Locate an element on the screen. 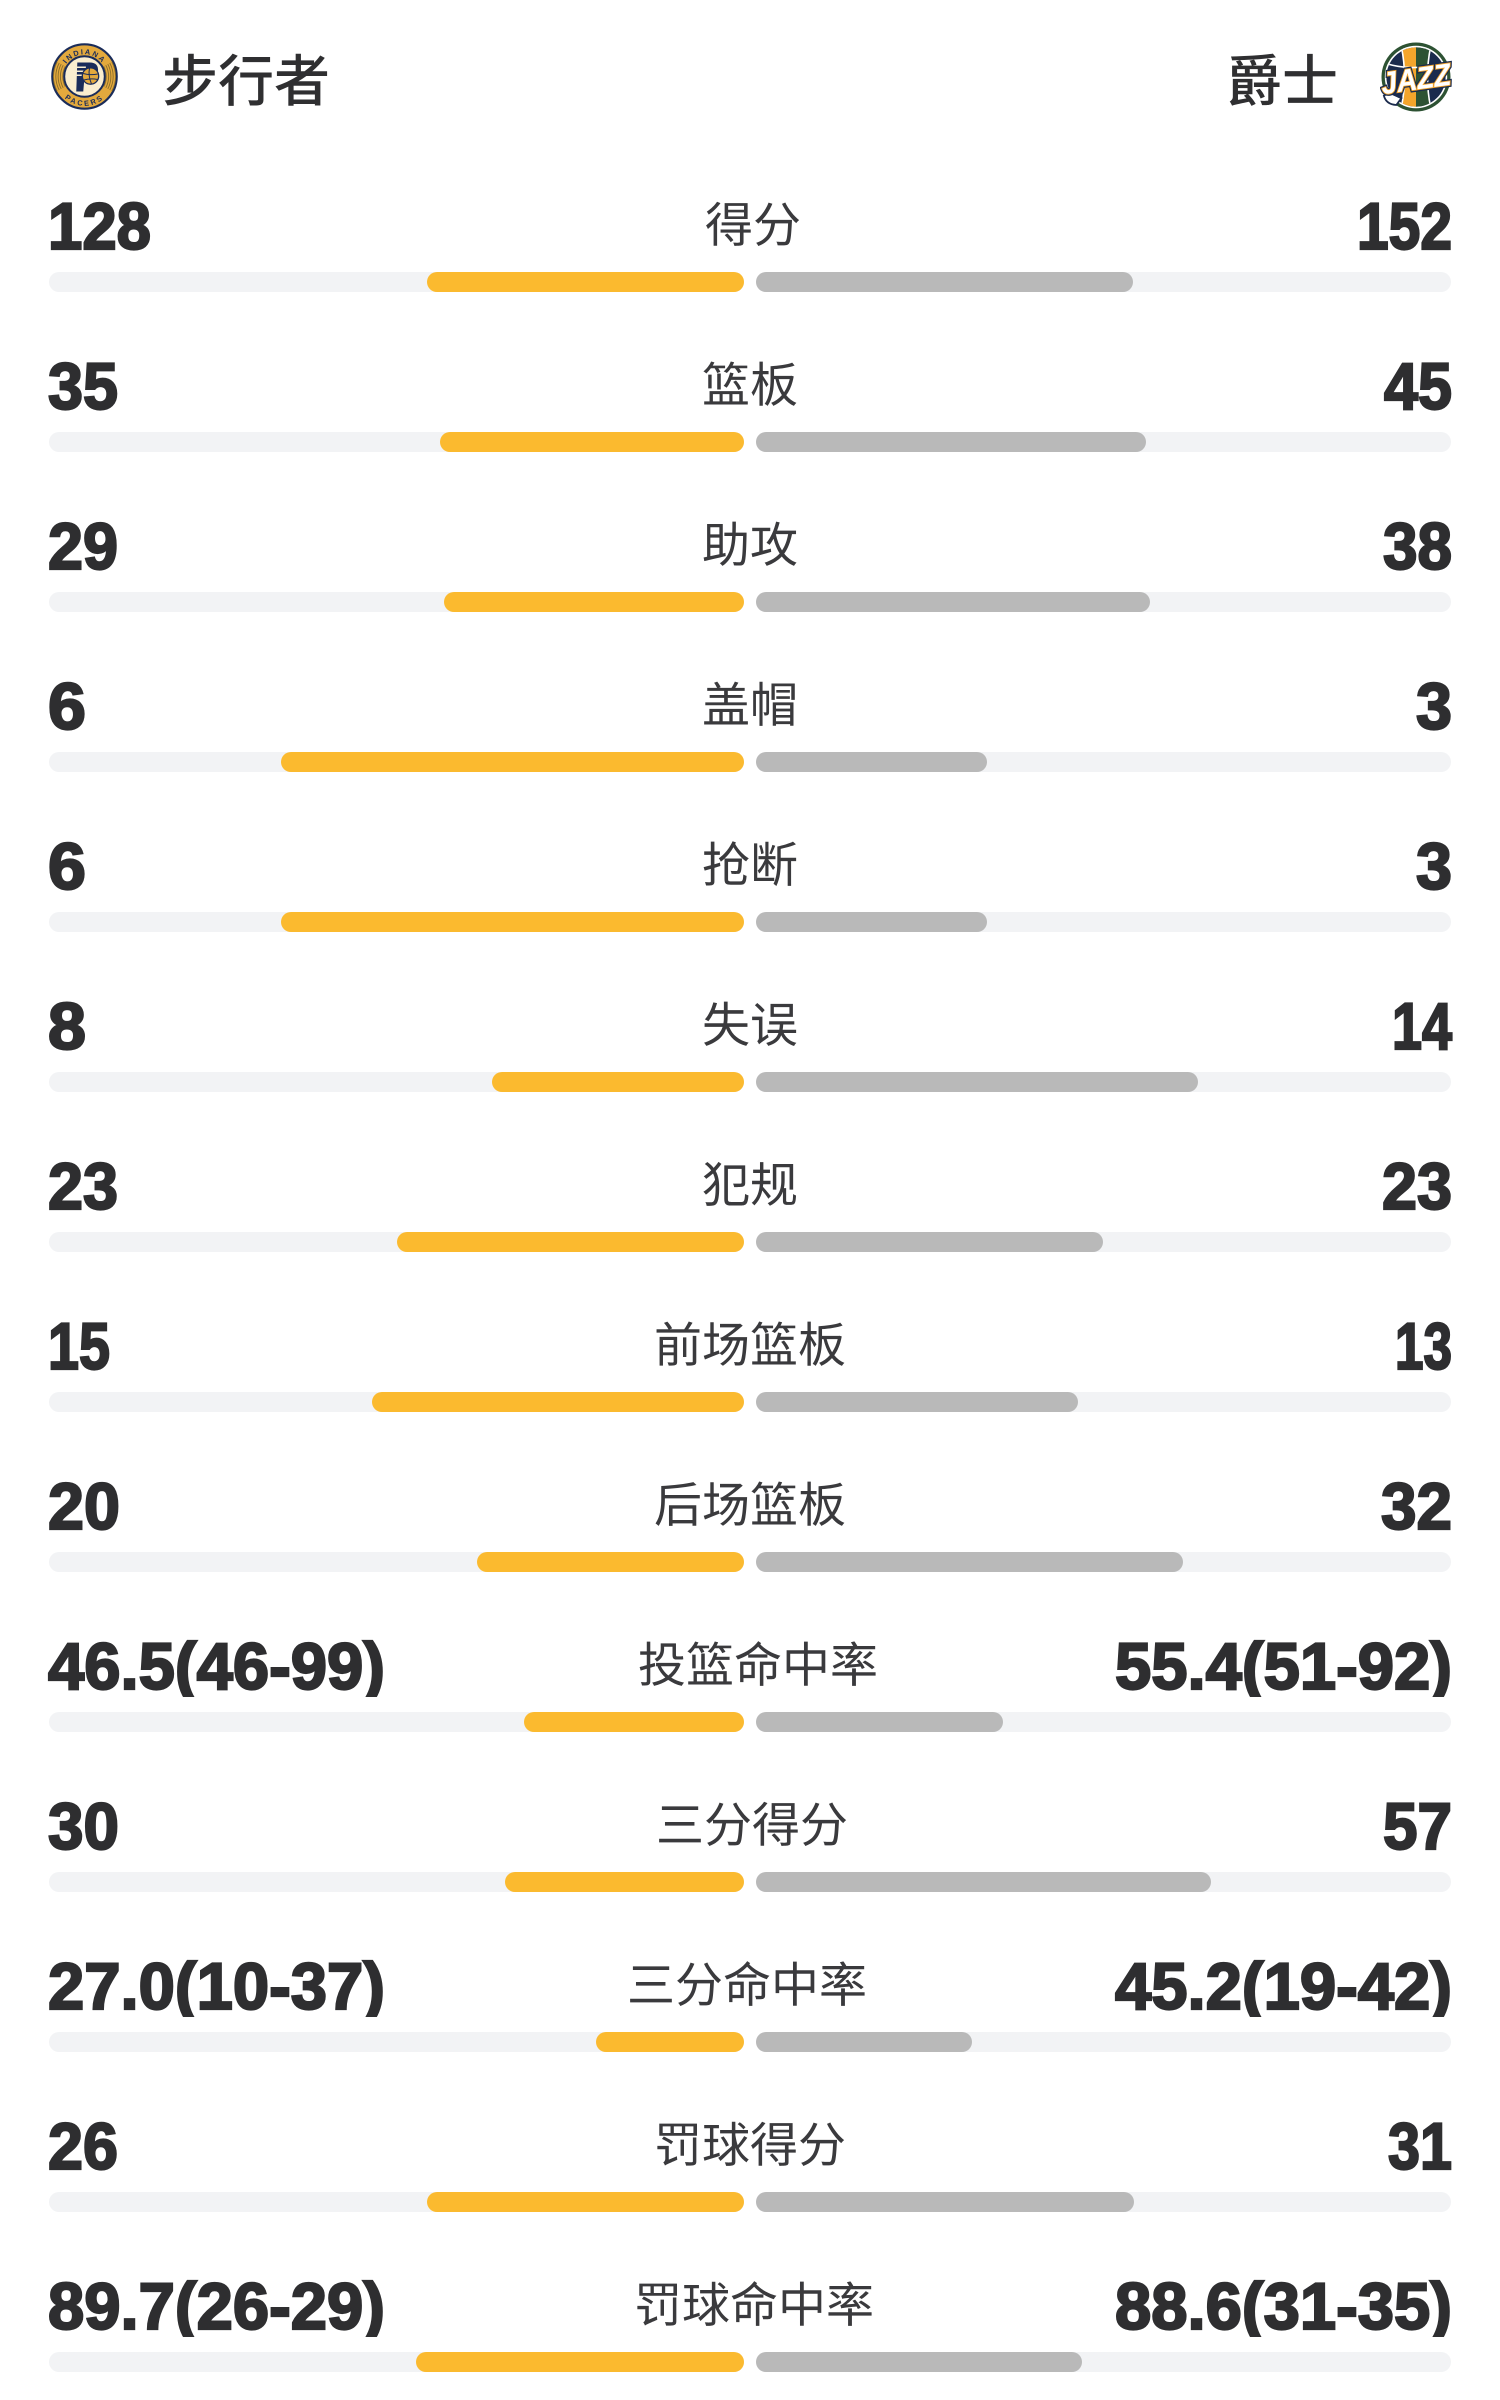 The width and height of the screenshot is (1500, 2400). svg-text: 89.7(26-29) is located at coordinates (216, 2303).